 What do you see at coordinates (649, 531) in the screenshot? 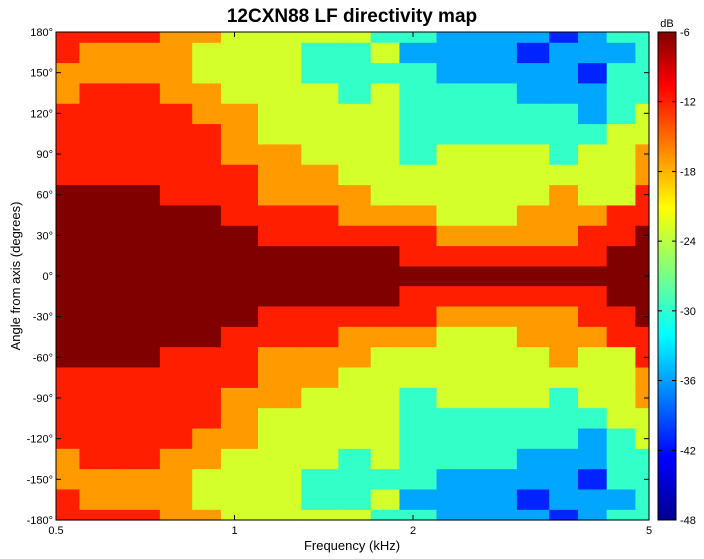
I see `x-tick-label: 5` at bounding box center [649, 531].